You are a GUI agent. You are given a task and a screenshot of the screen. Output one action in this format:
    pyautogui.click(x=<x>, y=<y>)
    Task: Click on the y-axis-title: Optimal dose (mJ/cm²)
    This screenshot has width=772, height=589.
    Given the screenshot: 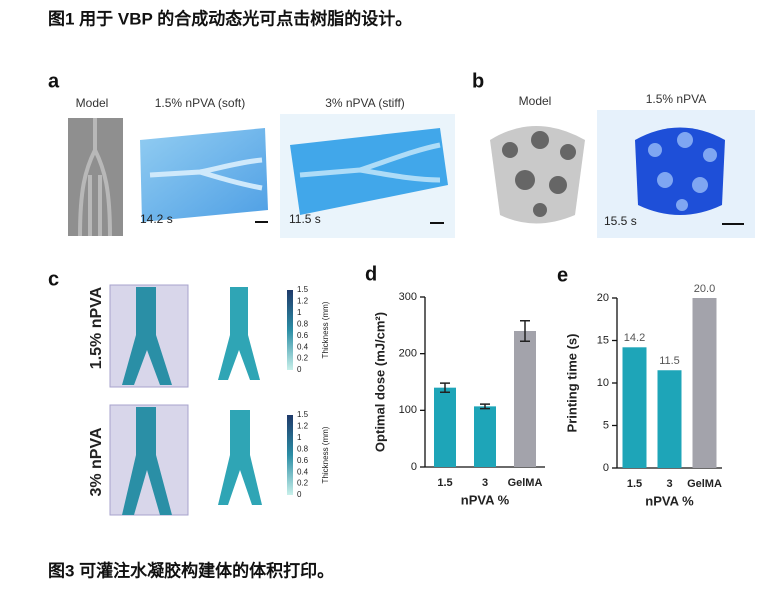 What is the action you would take?
    pyautogui.click(x=379, y=382)
    